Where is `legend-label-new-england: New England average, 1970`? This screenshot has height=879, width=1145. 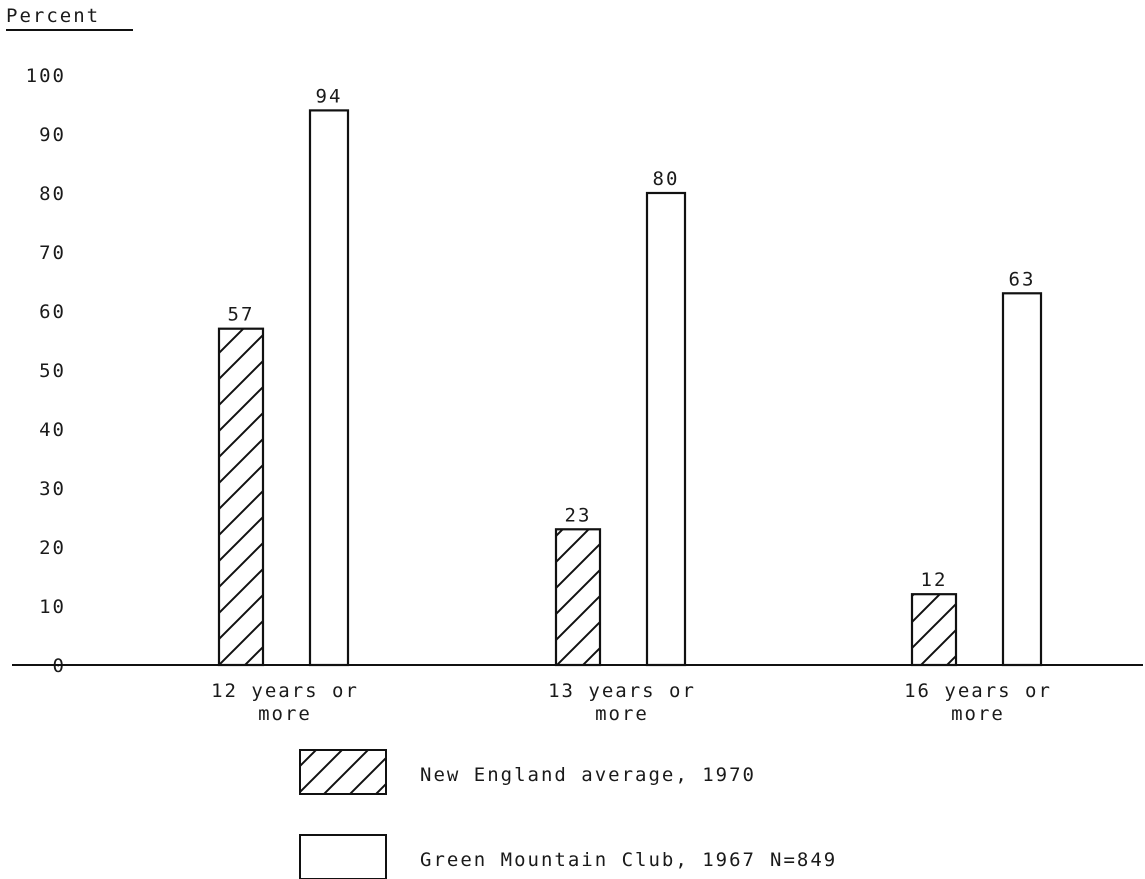
legend-label-new-england: New England average, 1970 is located at coordinates (588, 775).